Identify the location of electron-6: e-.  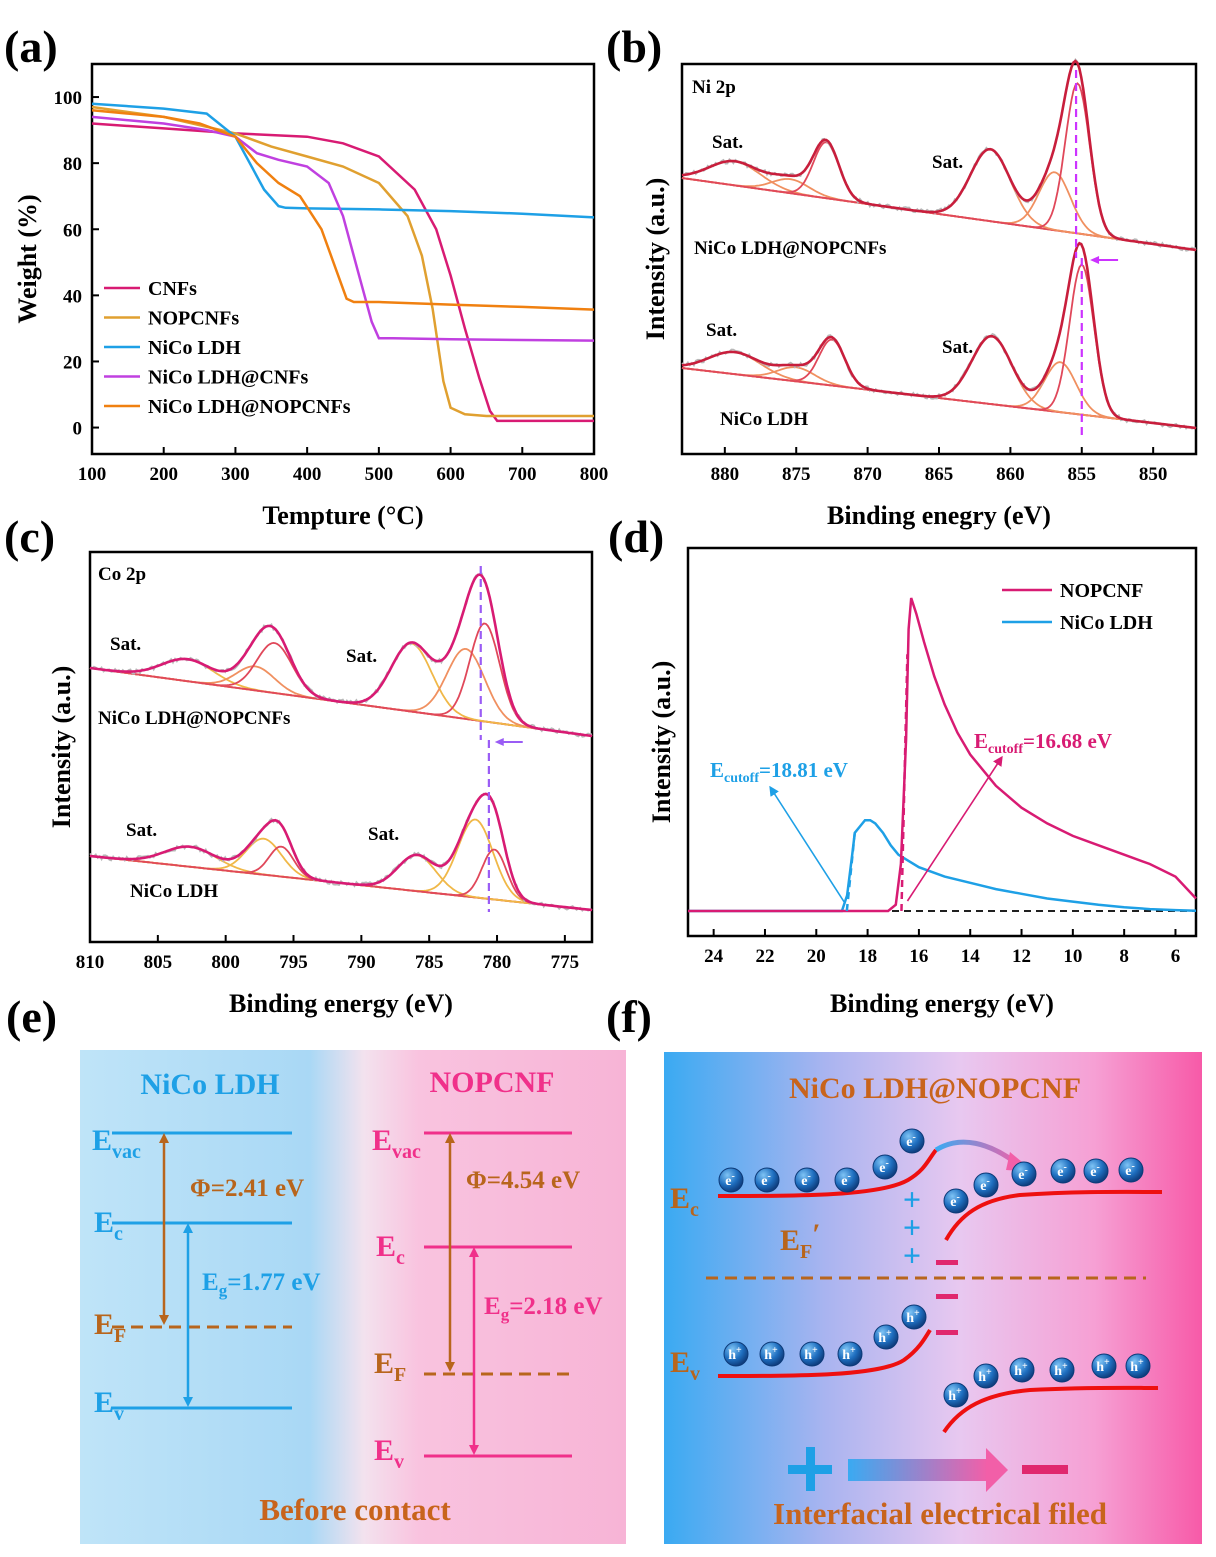
(956, 1201).